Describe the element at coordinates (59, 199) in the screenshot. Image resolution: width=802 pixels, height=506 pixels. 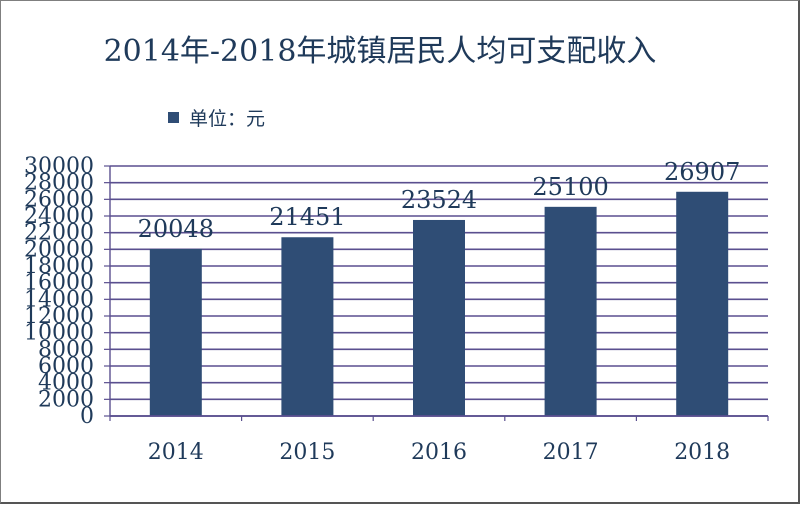
I see `y-tick-label: 26000` at that location.